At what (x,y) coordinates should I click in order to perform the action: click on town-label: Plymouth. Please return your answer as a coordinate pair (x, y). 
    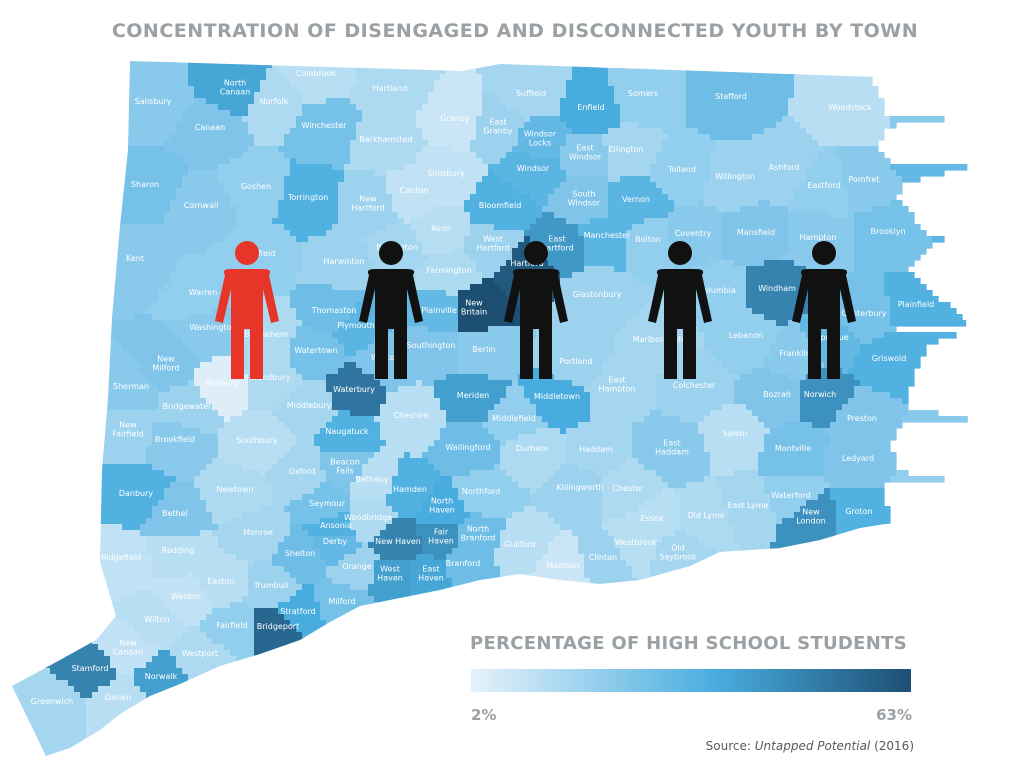
    Looking at the image, I should click on (356, 325).